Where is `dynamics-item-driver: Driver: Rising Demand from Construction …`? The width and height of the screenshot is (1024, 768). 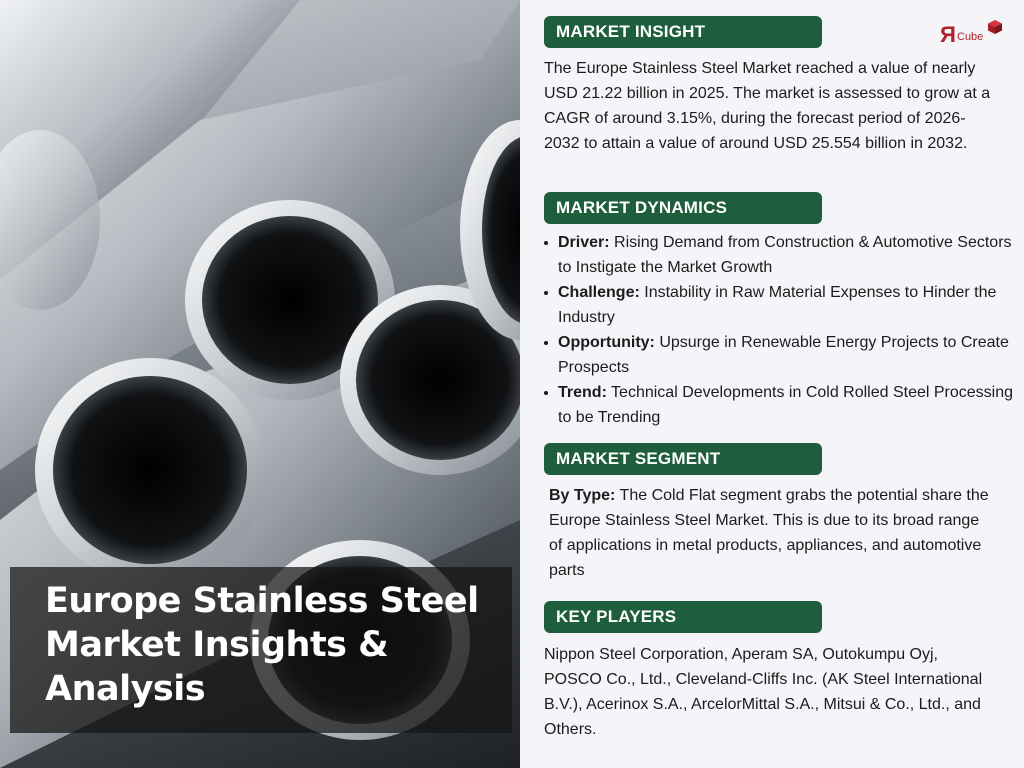
dynamics-item-driver: Driver: Rising Demand from Construction … is located at coordinates (779, 255).